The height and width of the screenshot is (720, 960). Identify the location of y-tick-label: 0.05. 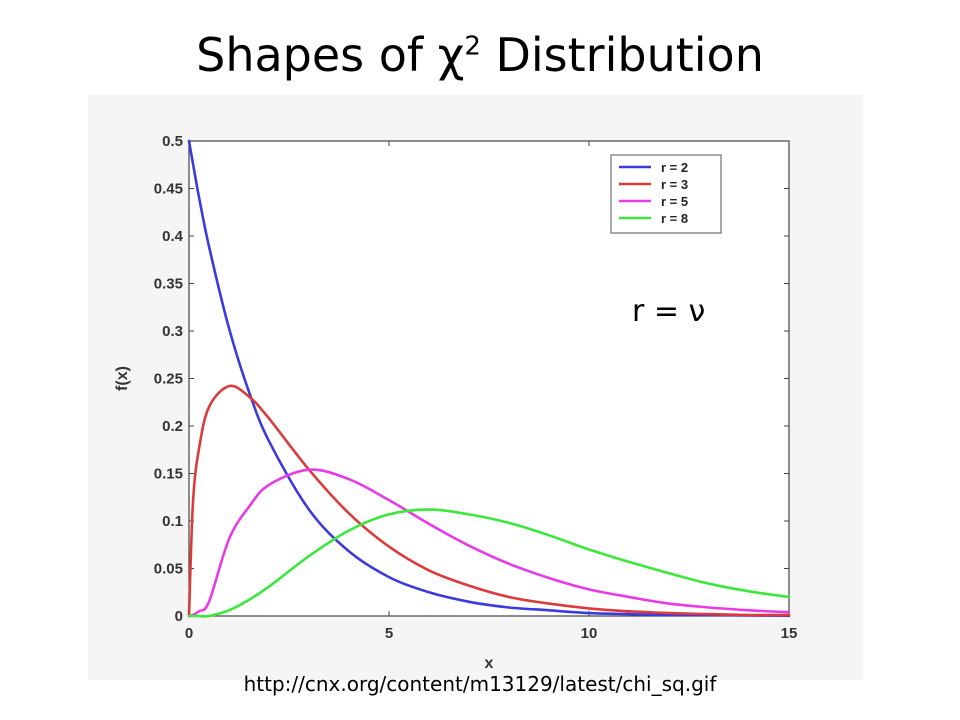
(168, 569).